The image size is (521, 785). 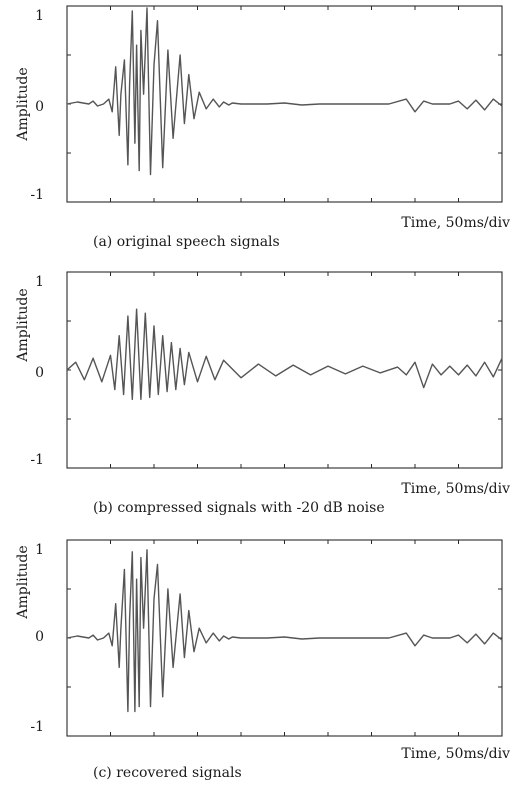 What do you see at coordinates (39, 550) in the screenshot?
I see `ytick-label-c-1: 1` at bounding box center [39, 550].